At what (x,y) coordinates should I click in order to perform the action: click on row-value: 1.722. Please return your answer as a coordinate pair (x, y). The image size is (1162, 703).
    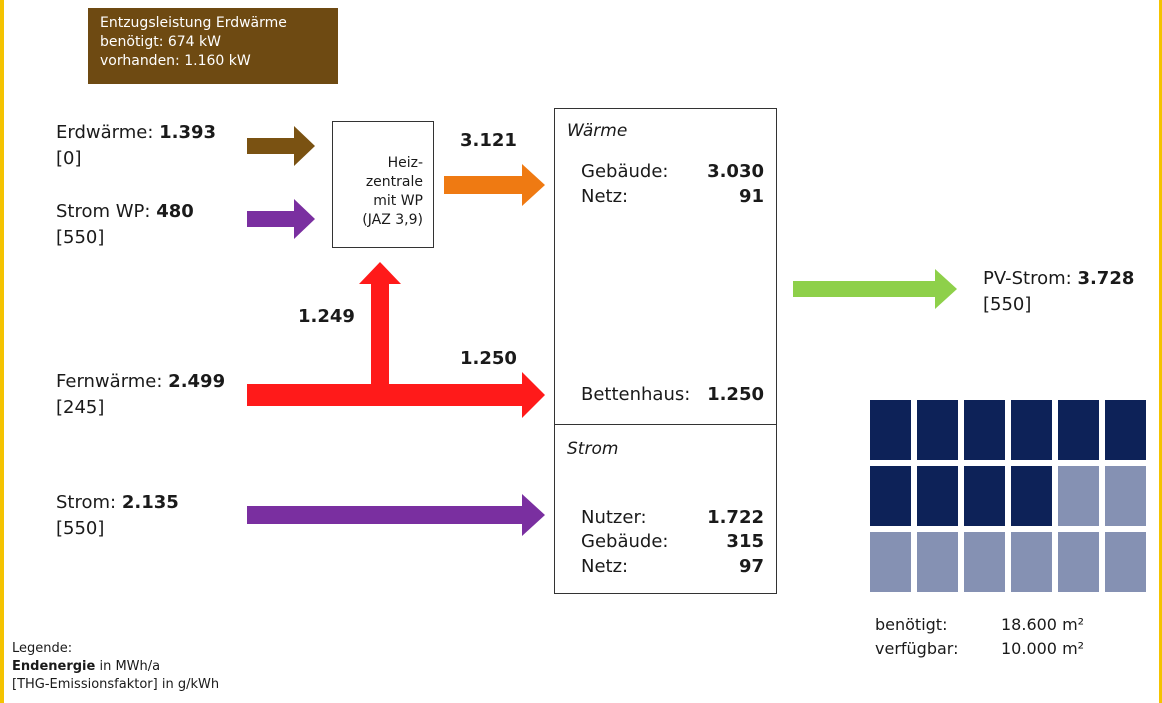
    Looking at the image, I should click on (735, 517).